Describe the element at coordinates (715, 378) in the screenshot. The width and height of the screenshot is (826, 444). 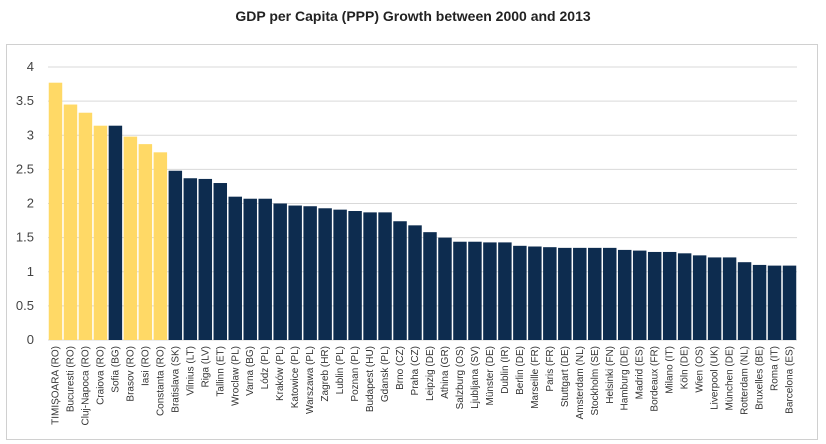
I see `x-tick-label: Liverpool (UK)` at that location.